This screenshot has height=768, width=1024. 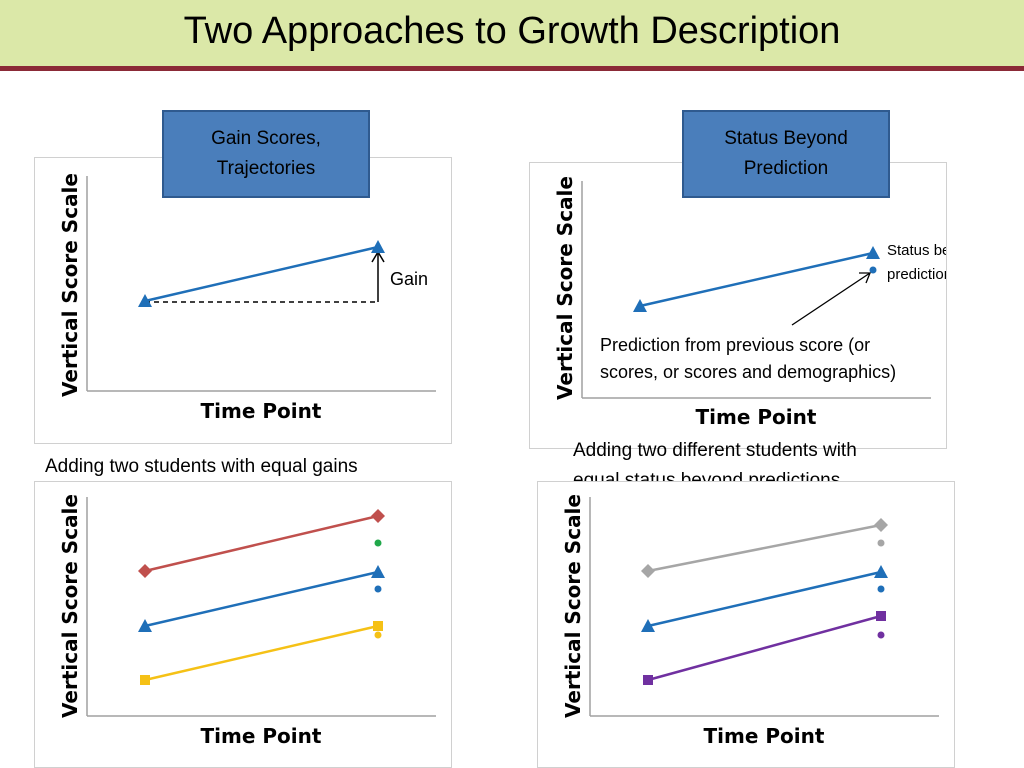 What do you see at coordinates (786, 168) in the screenshot?
I see `status-box-line2: Prediction` at bounding box center [786, 168].